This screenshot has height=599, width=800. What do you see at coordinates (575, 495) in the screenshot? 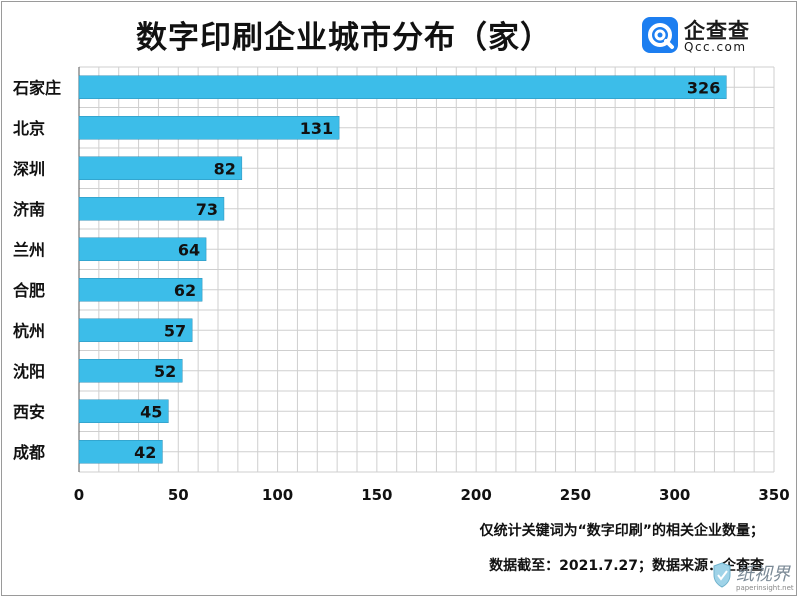
I see `x-tick-label: 250` at bounding box center [575, 495].